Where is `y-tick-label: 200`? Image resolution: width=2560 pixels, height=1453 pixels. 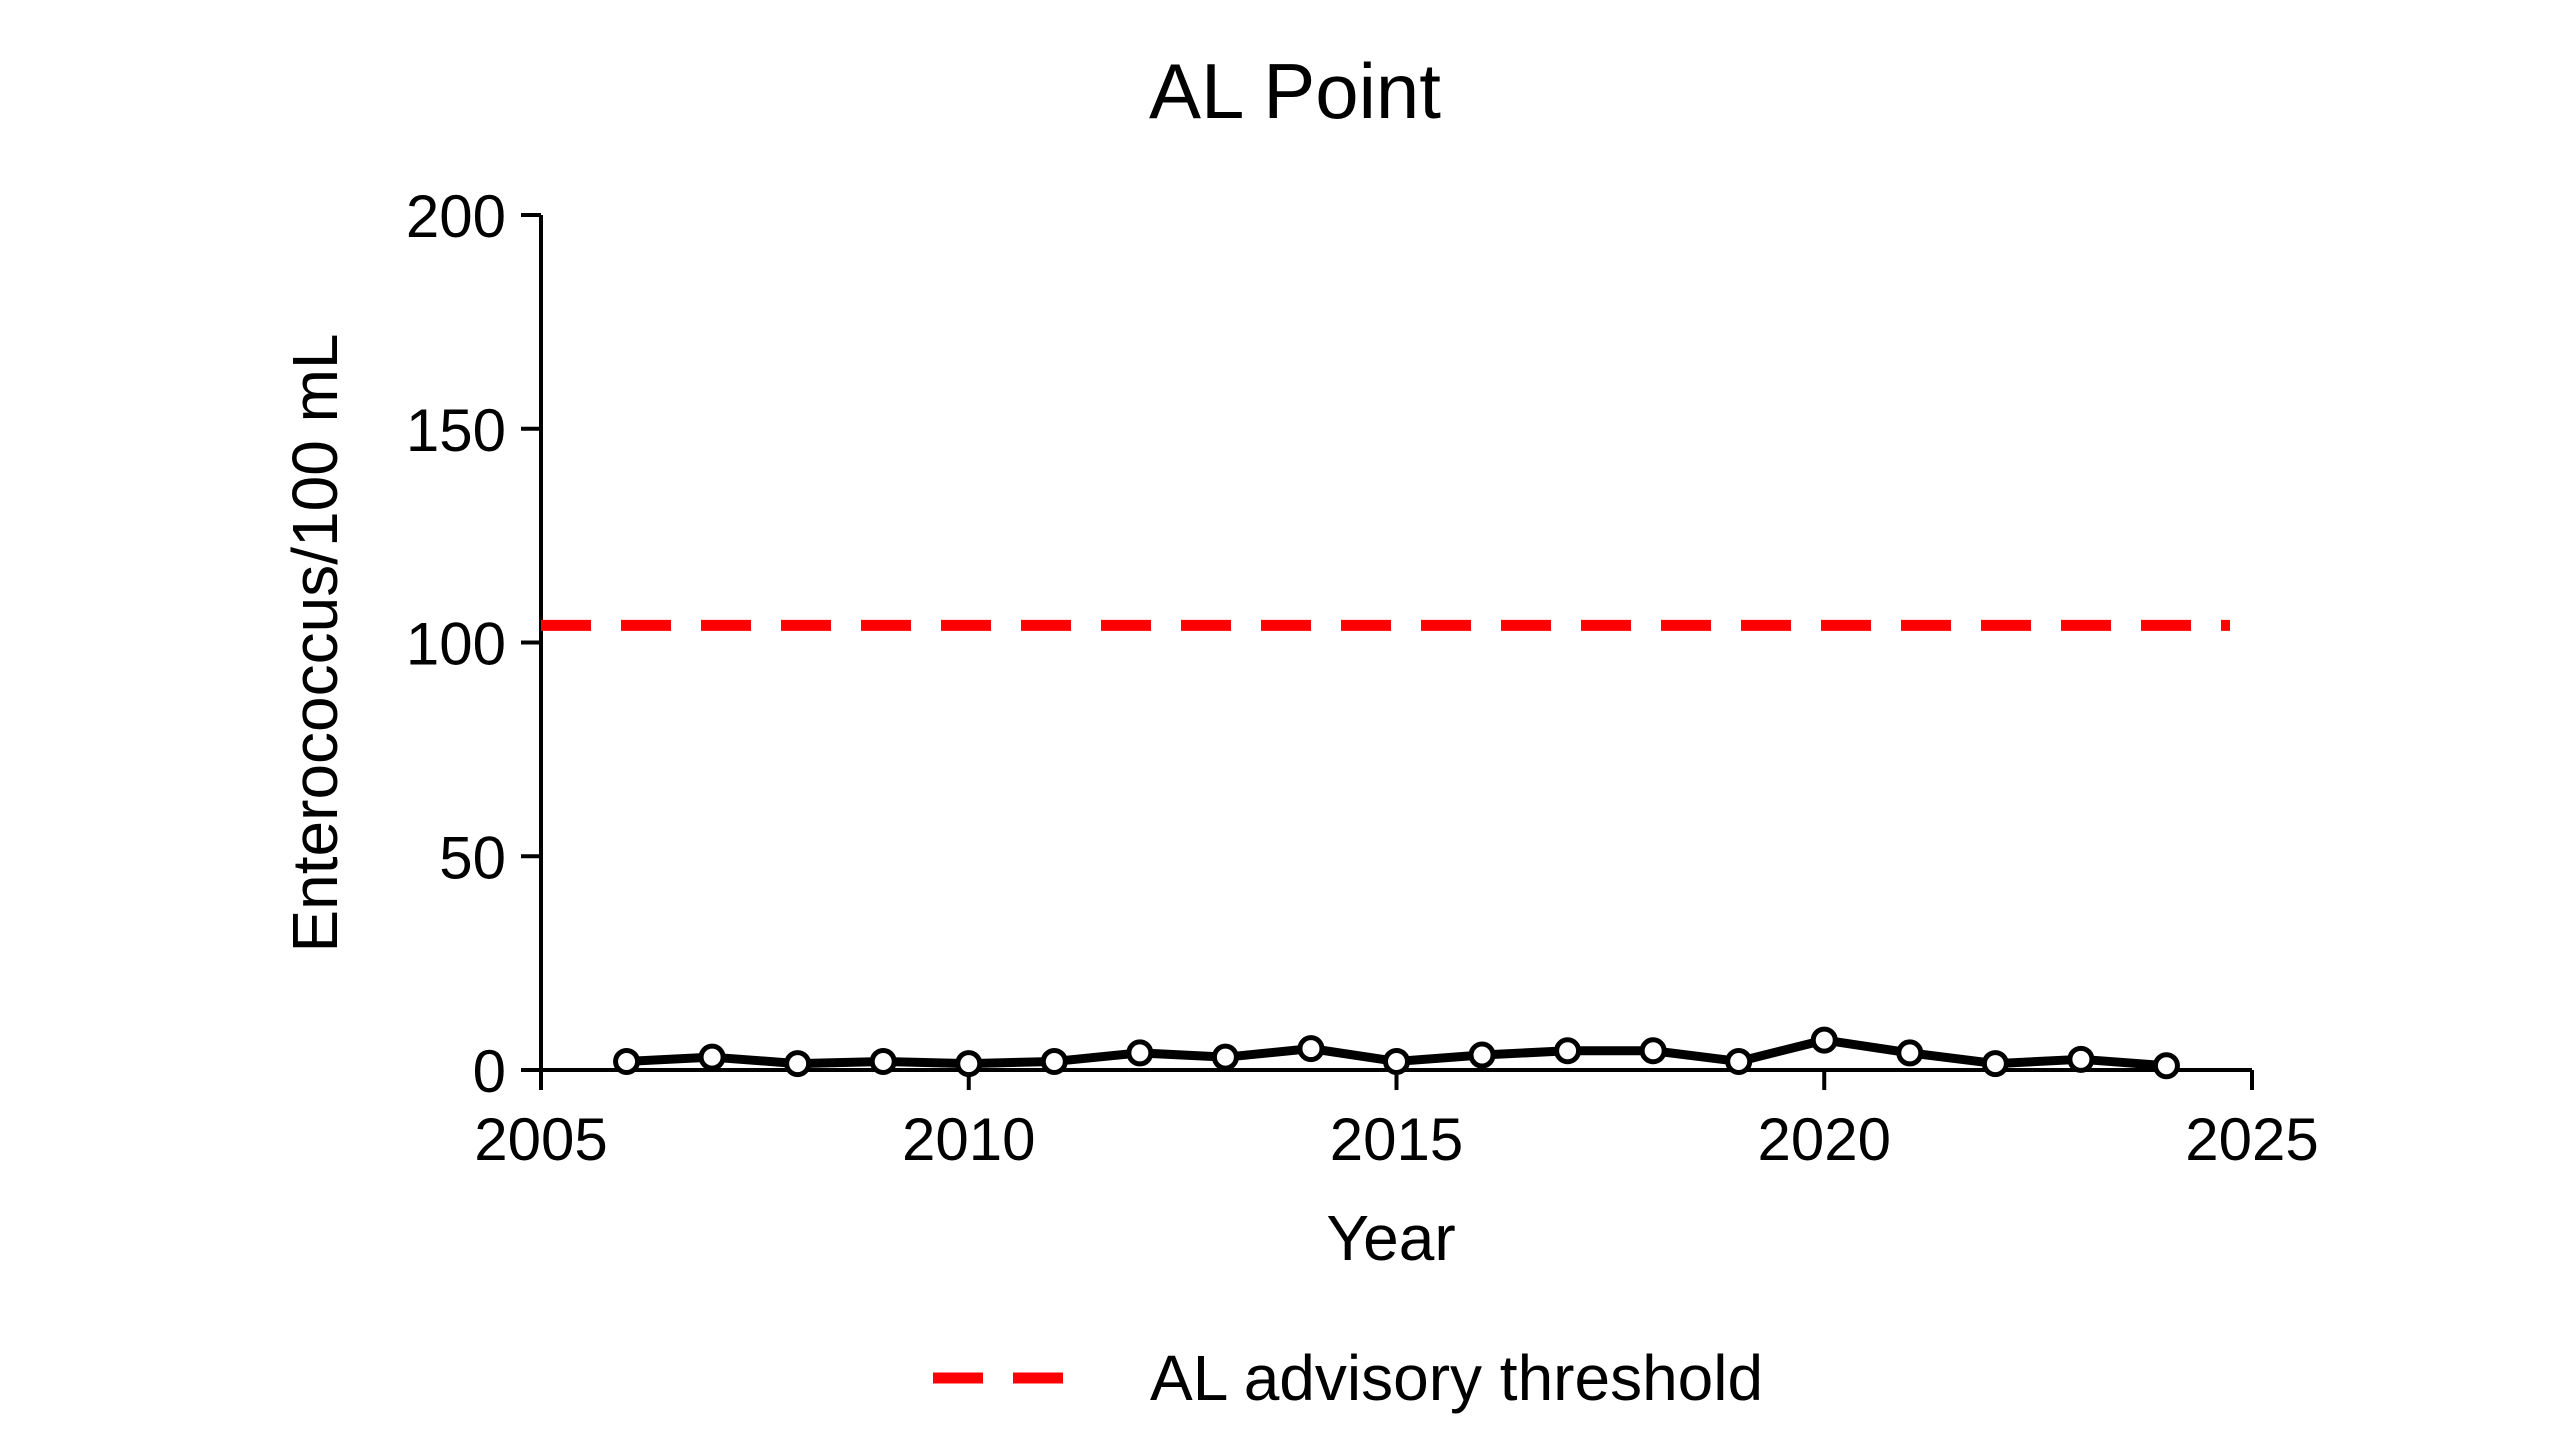
y-tick-label: 200 is located at coordinates (456, 216).